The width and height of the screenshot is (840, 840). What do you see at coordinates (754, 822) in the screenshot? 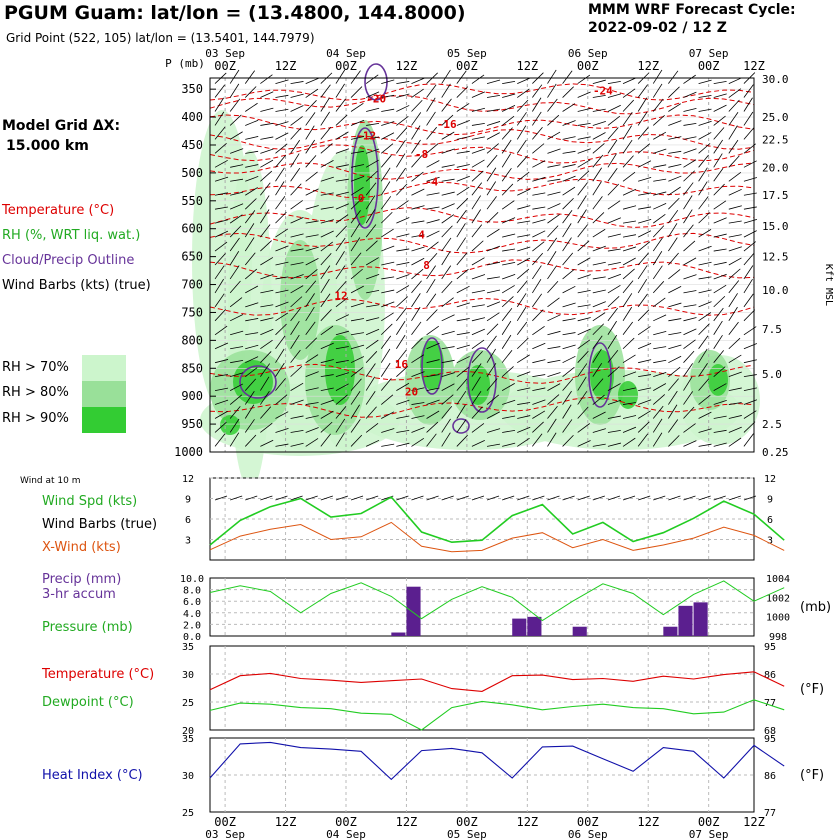
I see `bottom-time-label: 12Z` at bounding box center [754, 822].